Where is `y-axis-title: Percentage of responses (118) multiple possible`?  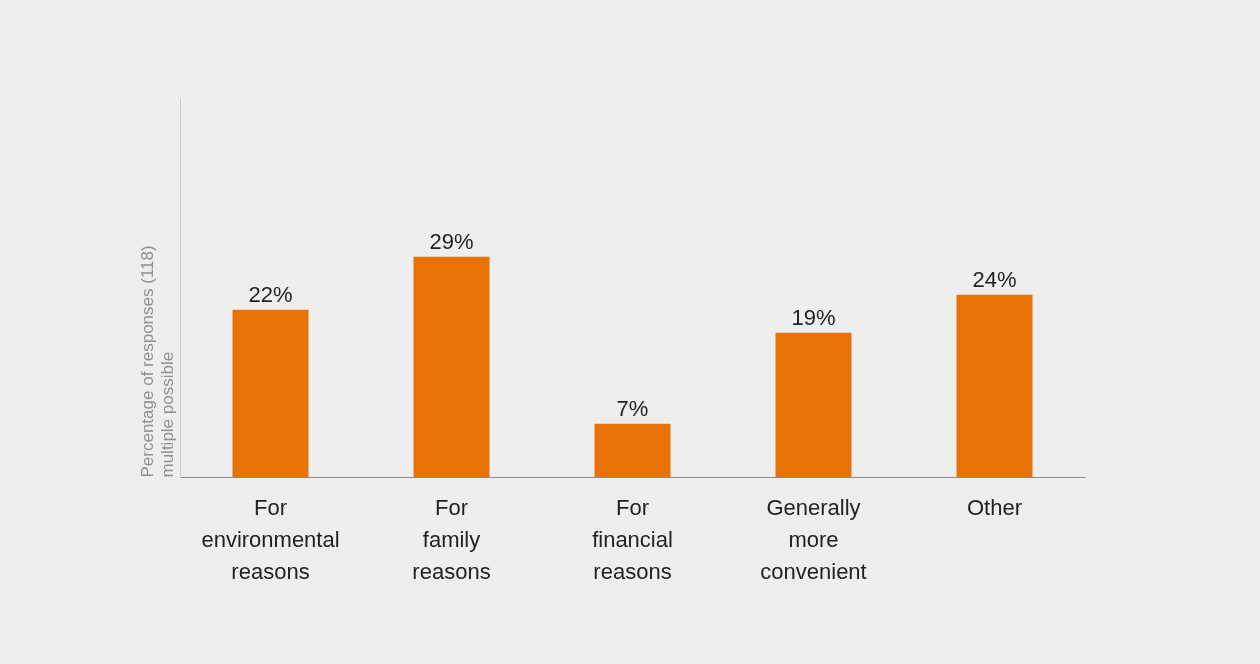
y-axis-title: Percentage of responses (118) multiple possible is located at coordinates (157, 361).